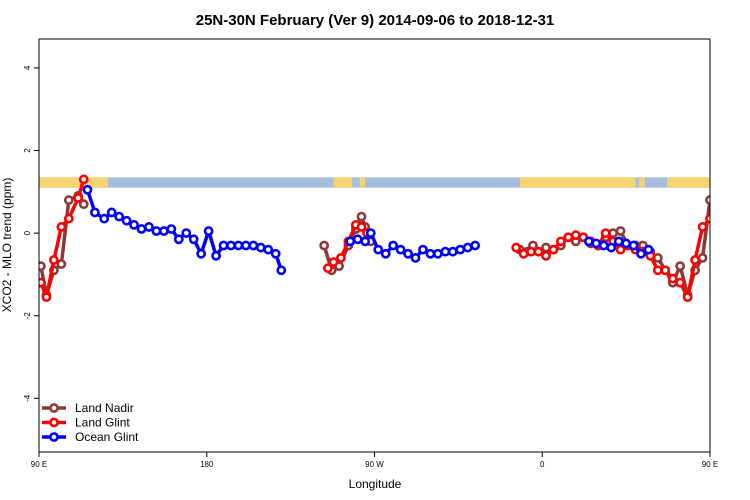 The image size is (750, 500). What do you see at coordinates (375, 484) in the screenshot?
I see `x-axis-label: Longitude` at bounding box center [375, 484].